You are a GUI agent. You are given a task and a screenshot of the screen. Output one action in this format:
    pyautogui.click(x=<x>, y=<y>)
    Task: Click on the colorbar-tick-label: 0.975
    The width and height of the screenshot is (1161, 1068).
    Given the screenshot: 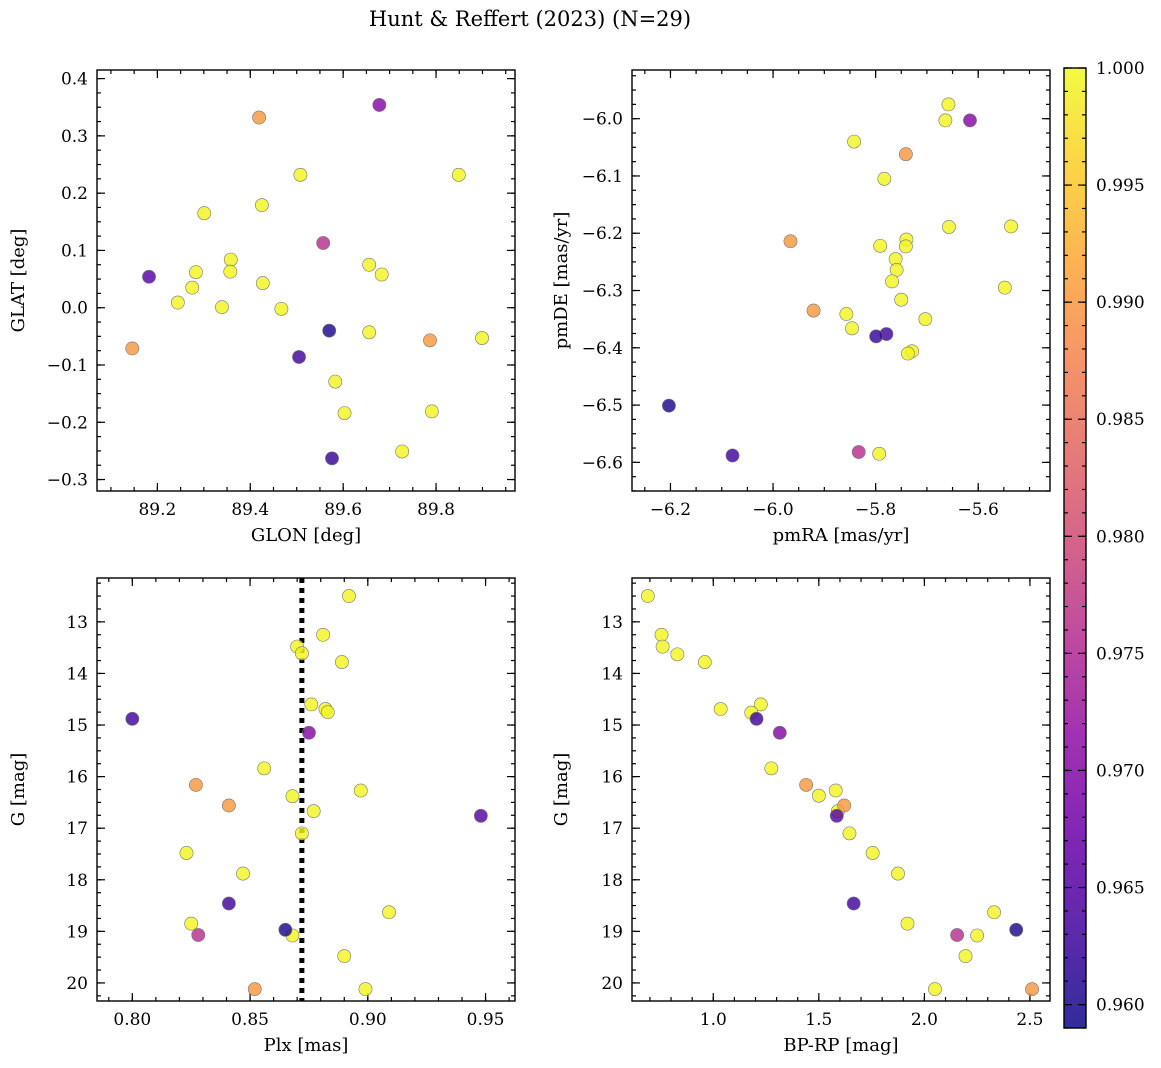 What is the action you would take?
    pyautogui.click(x=1120, y=654)
    